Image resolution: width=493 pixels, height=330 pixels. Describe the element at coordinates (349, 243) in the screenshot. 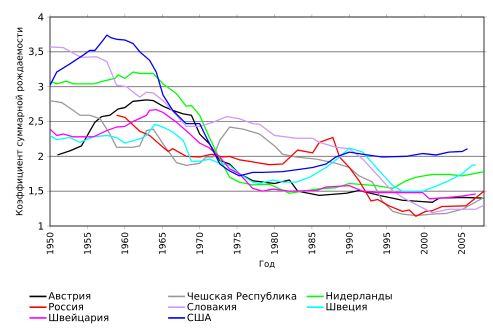

I see `x-tick-label: 1990` at that location.